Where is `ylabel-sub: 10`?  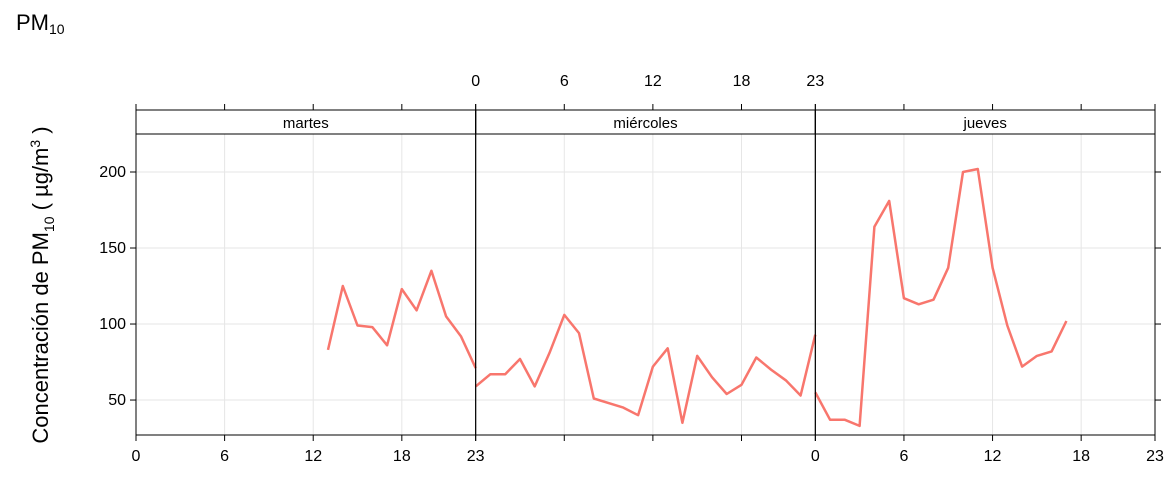 ylabel-sub: 10 is located at coordinates (49, 224).